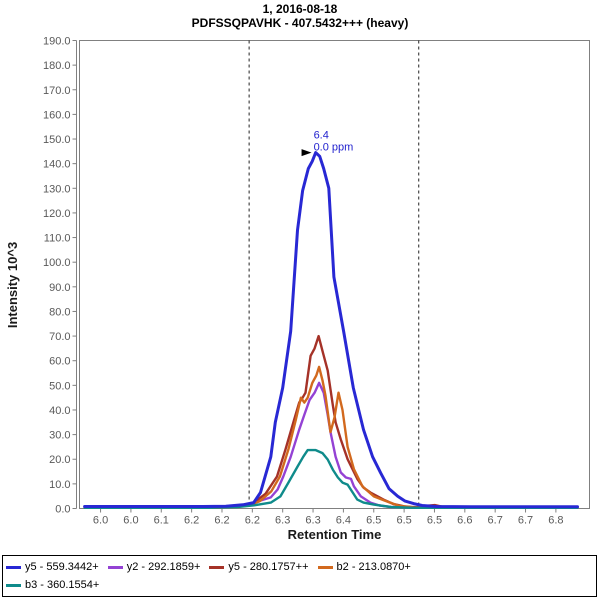 This screenshot has height=600, width=600. I want to click on legend-item: y5 - 280.1757++, so click(259, 567).